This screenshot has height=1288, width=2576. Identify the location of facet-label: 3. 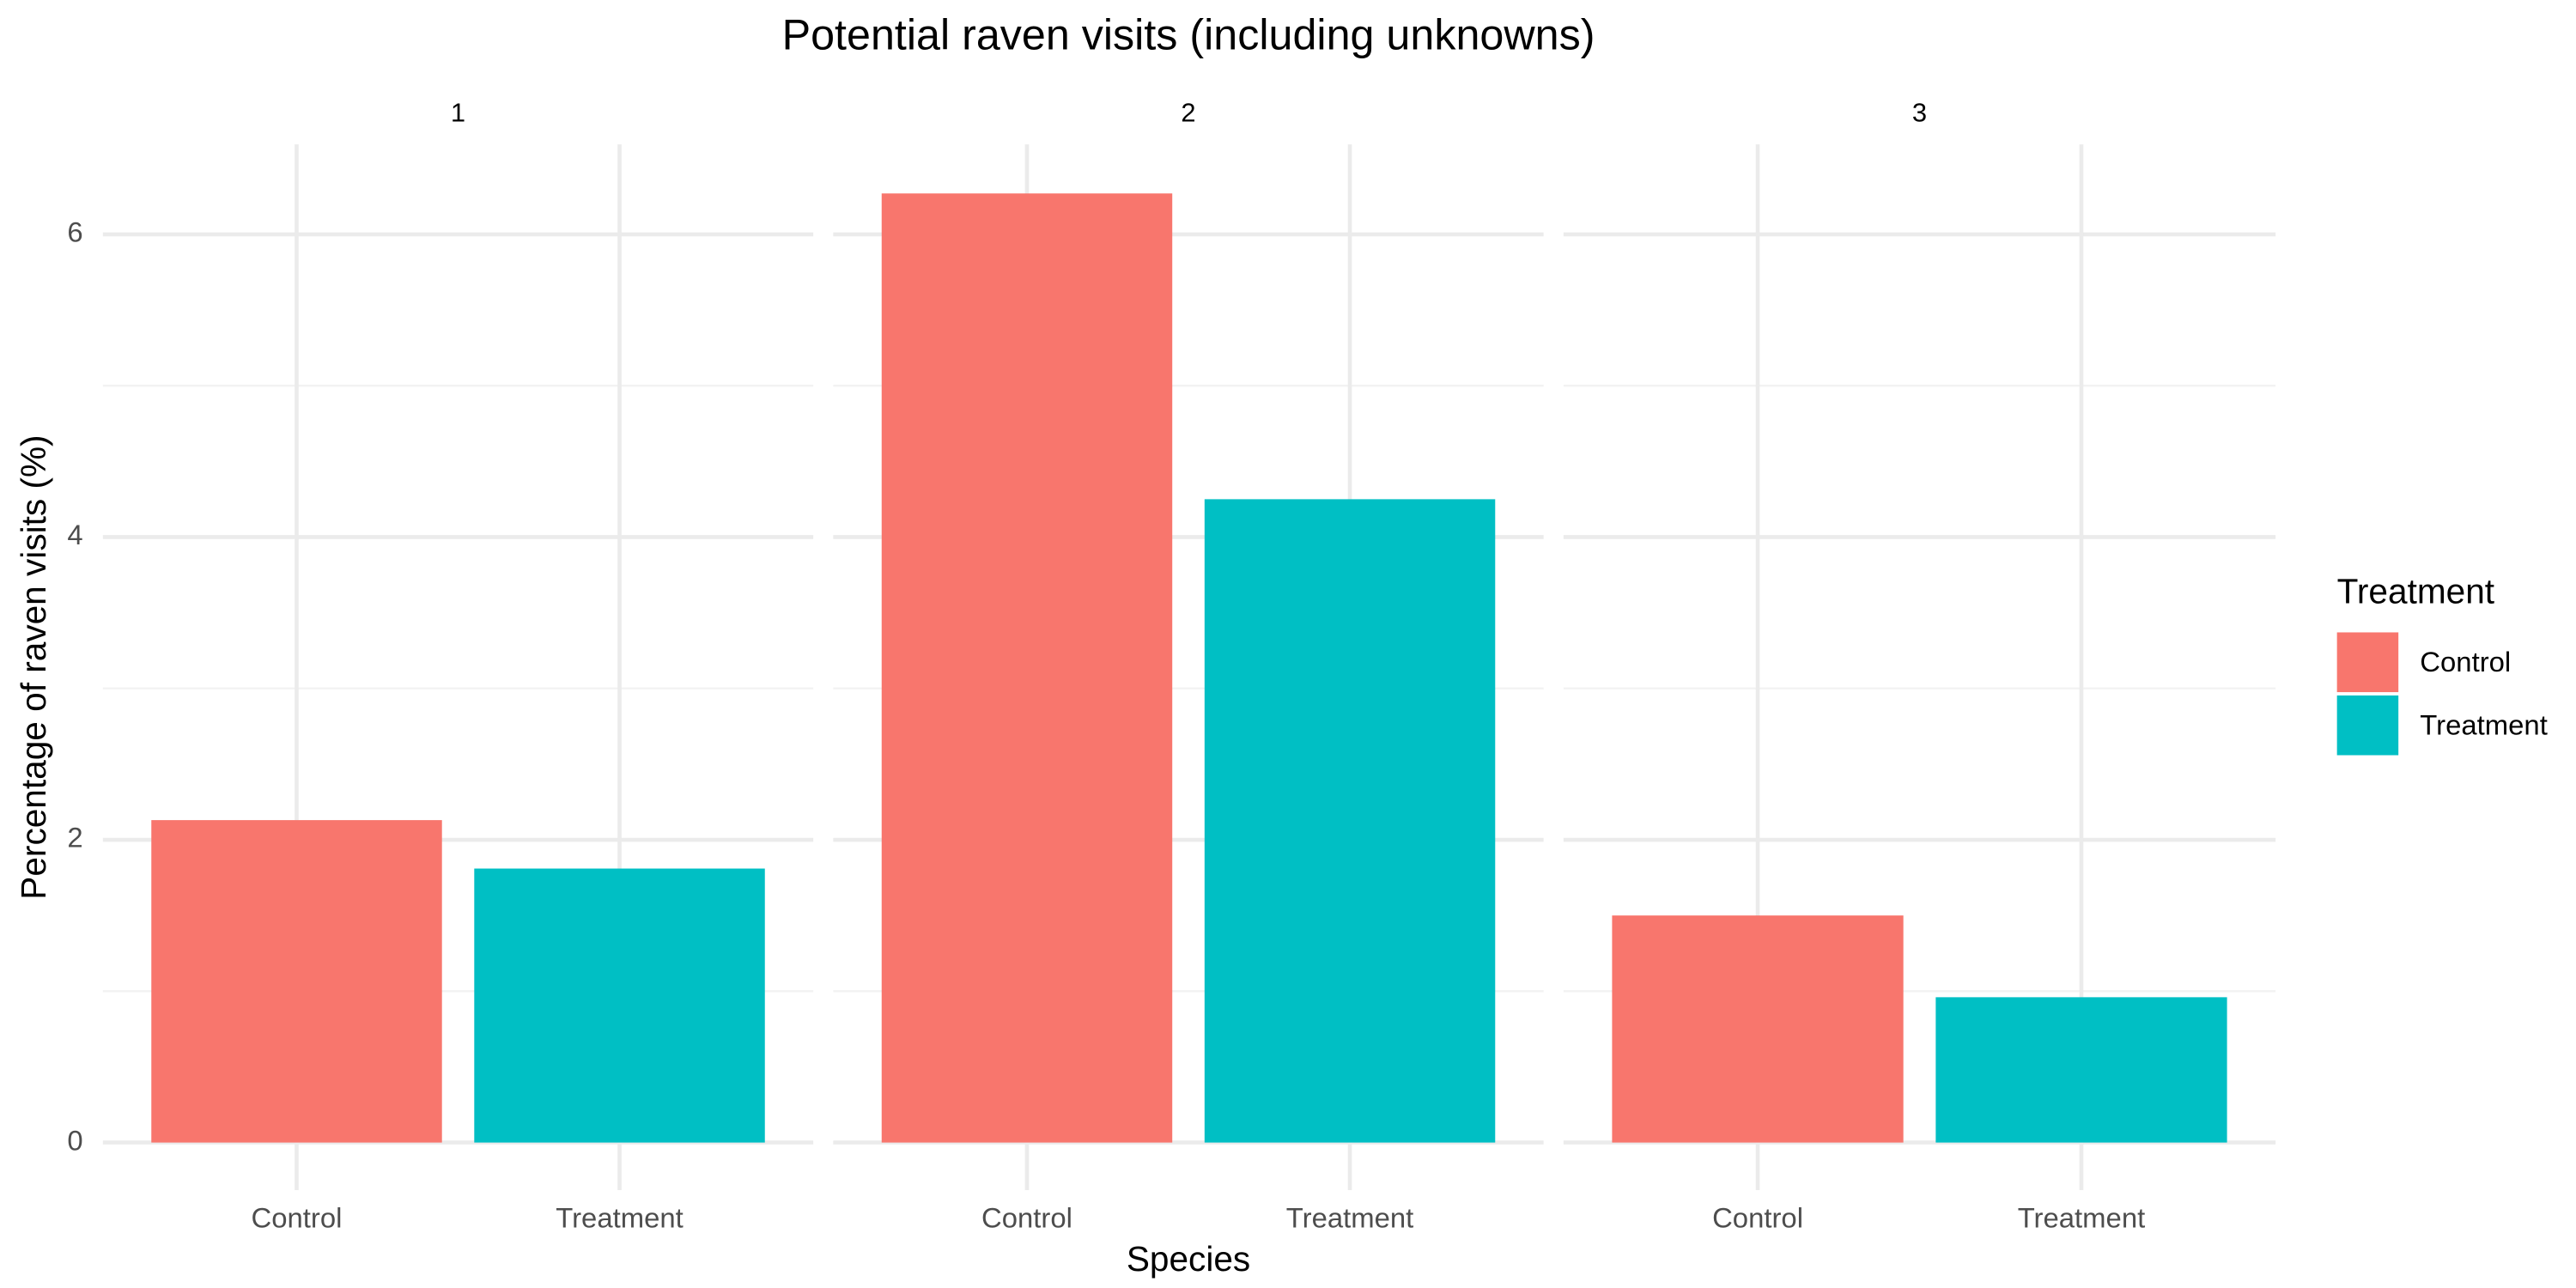
(1919, 113).